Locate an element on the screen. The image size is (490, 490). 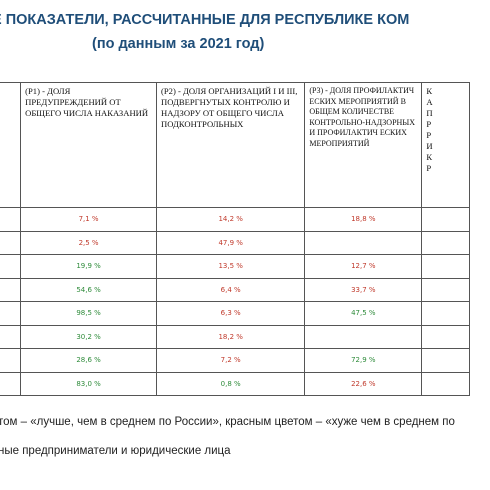
table-row: 83,0 % 0,8 % 22,6 % is located at coordinates (235, 383).